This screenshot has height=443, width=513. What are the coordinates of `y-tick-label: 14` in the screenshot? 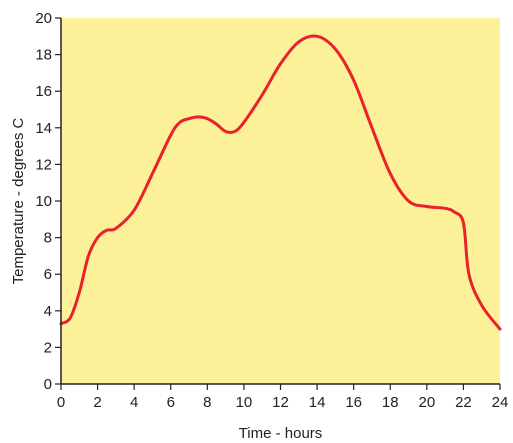 It's located at (43, 128).